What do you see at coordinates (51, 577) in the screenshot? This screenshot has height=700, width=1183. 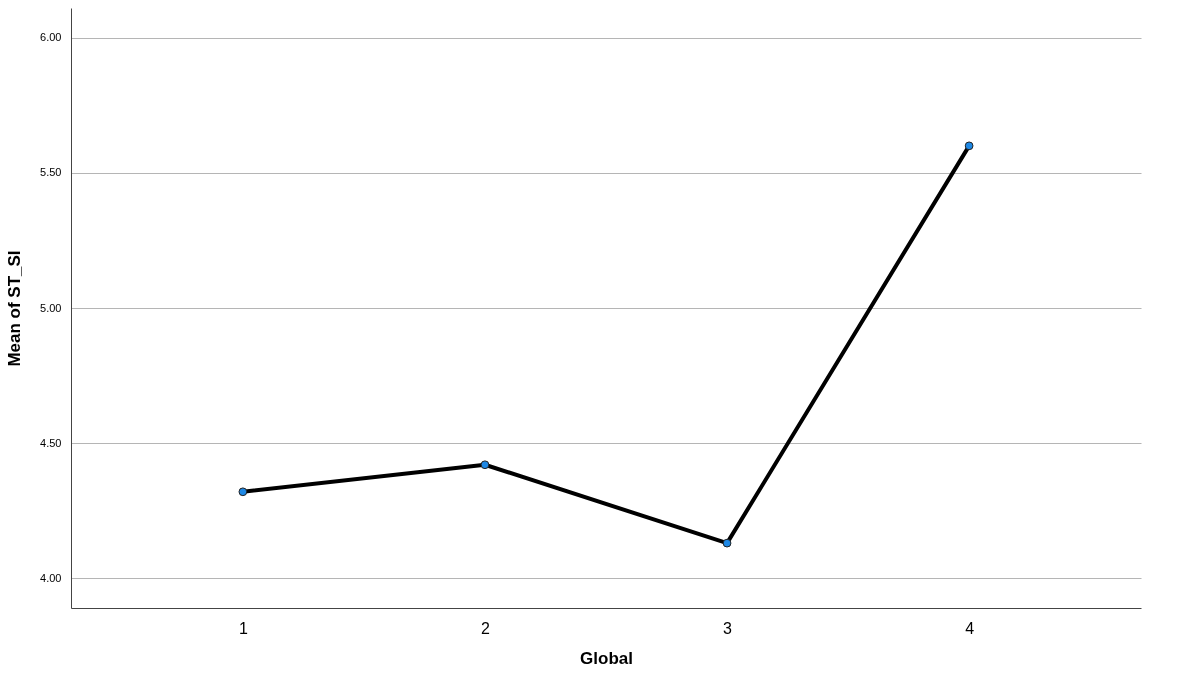 I see `y-tick-label: 4.00` at bounding box center [51, 577].